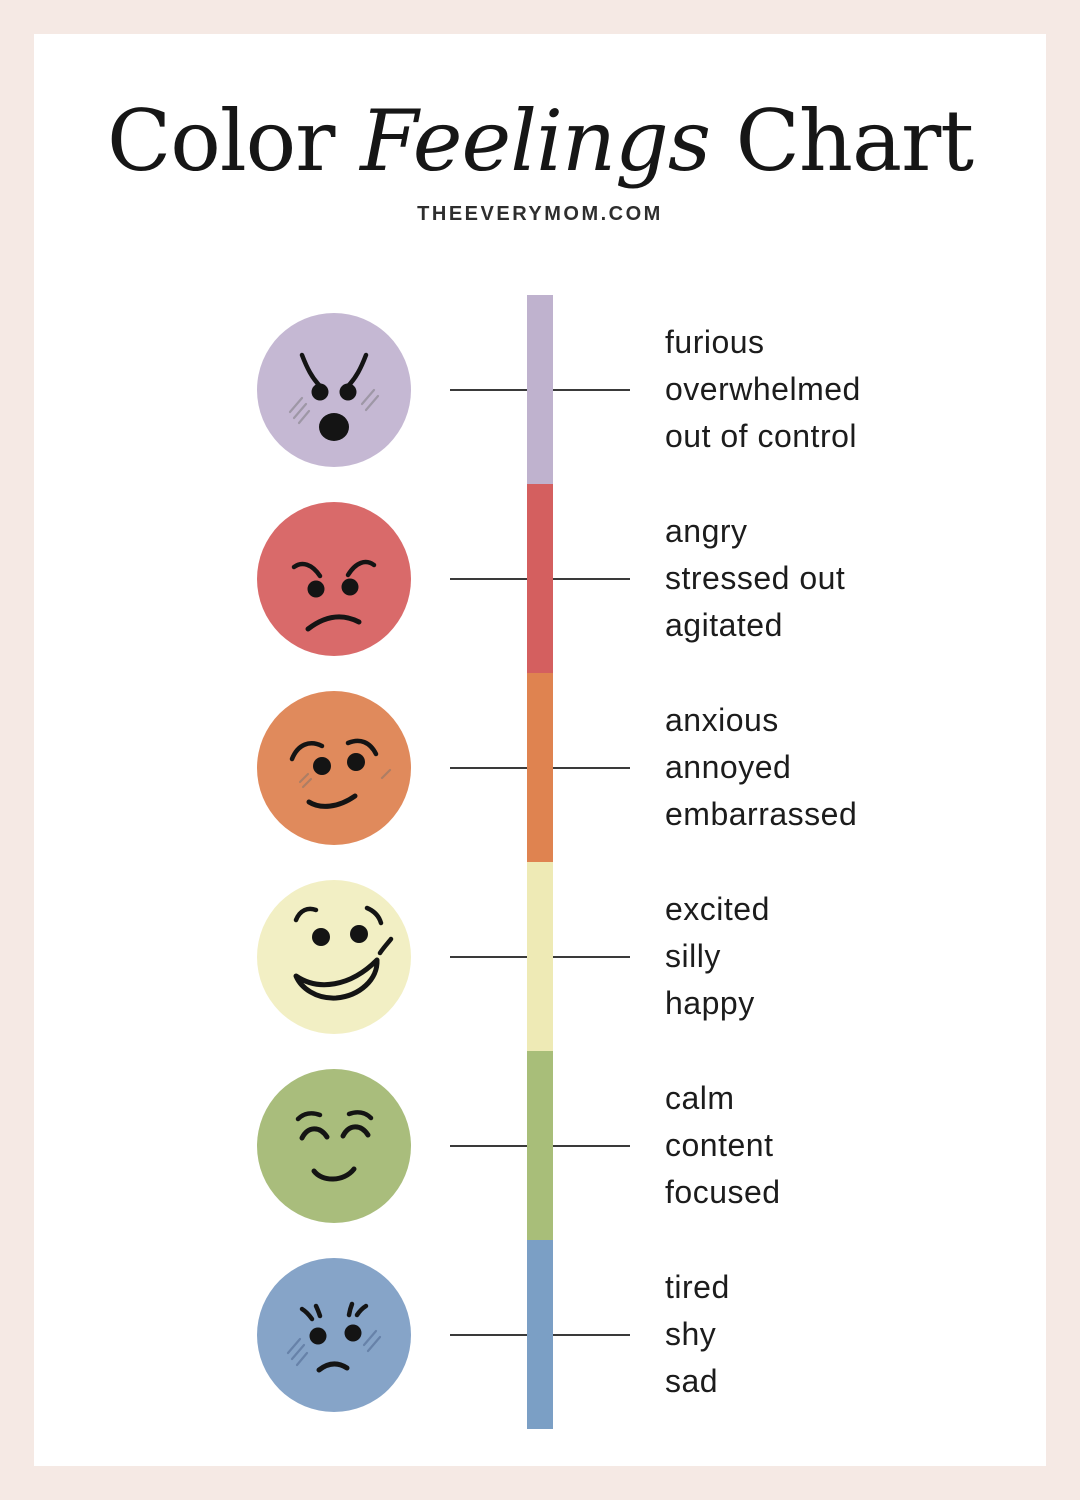 The height and width of the screenshot is (1500, 1080). I want to click on feelings-label-group: anxious annoyed embarrassed, so click(761, 767).